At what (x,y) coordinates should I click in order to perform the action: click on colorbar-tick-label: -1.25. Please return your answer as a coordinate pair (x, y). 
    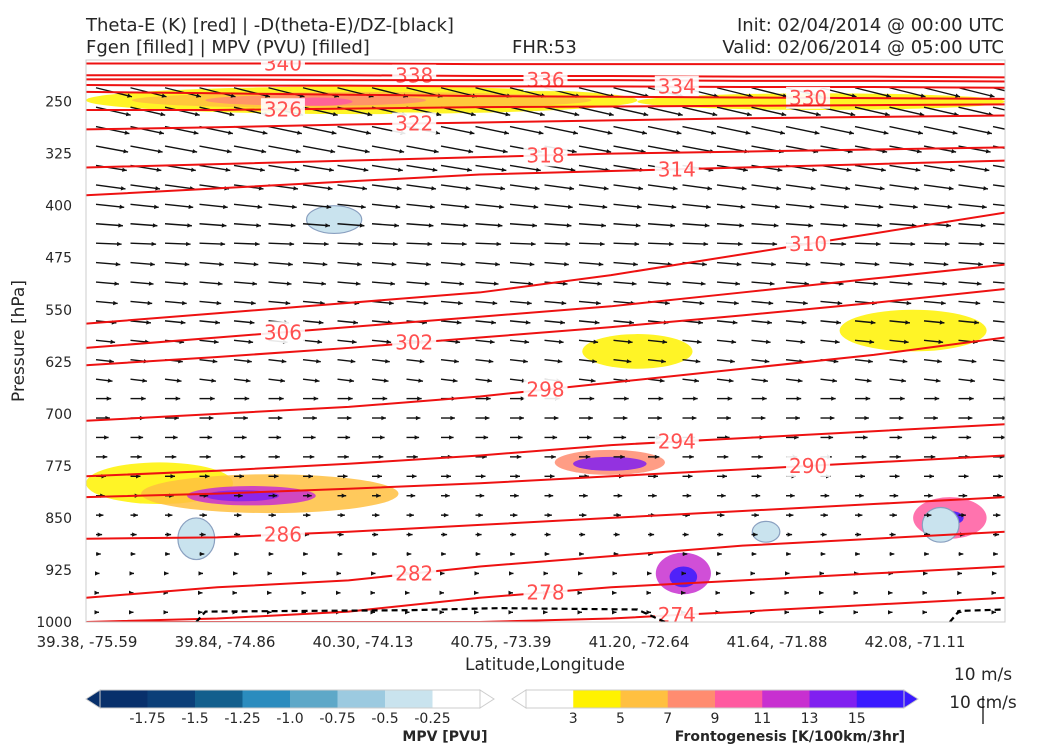
    Looking at the image, I should click on (242, 719).